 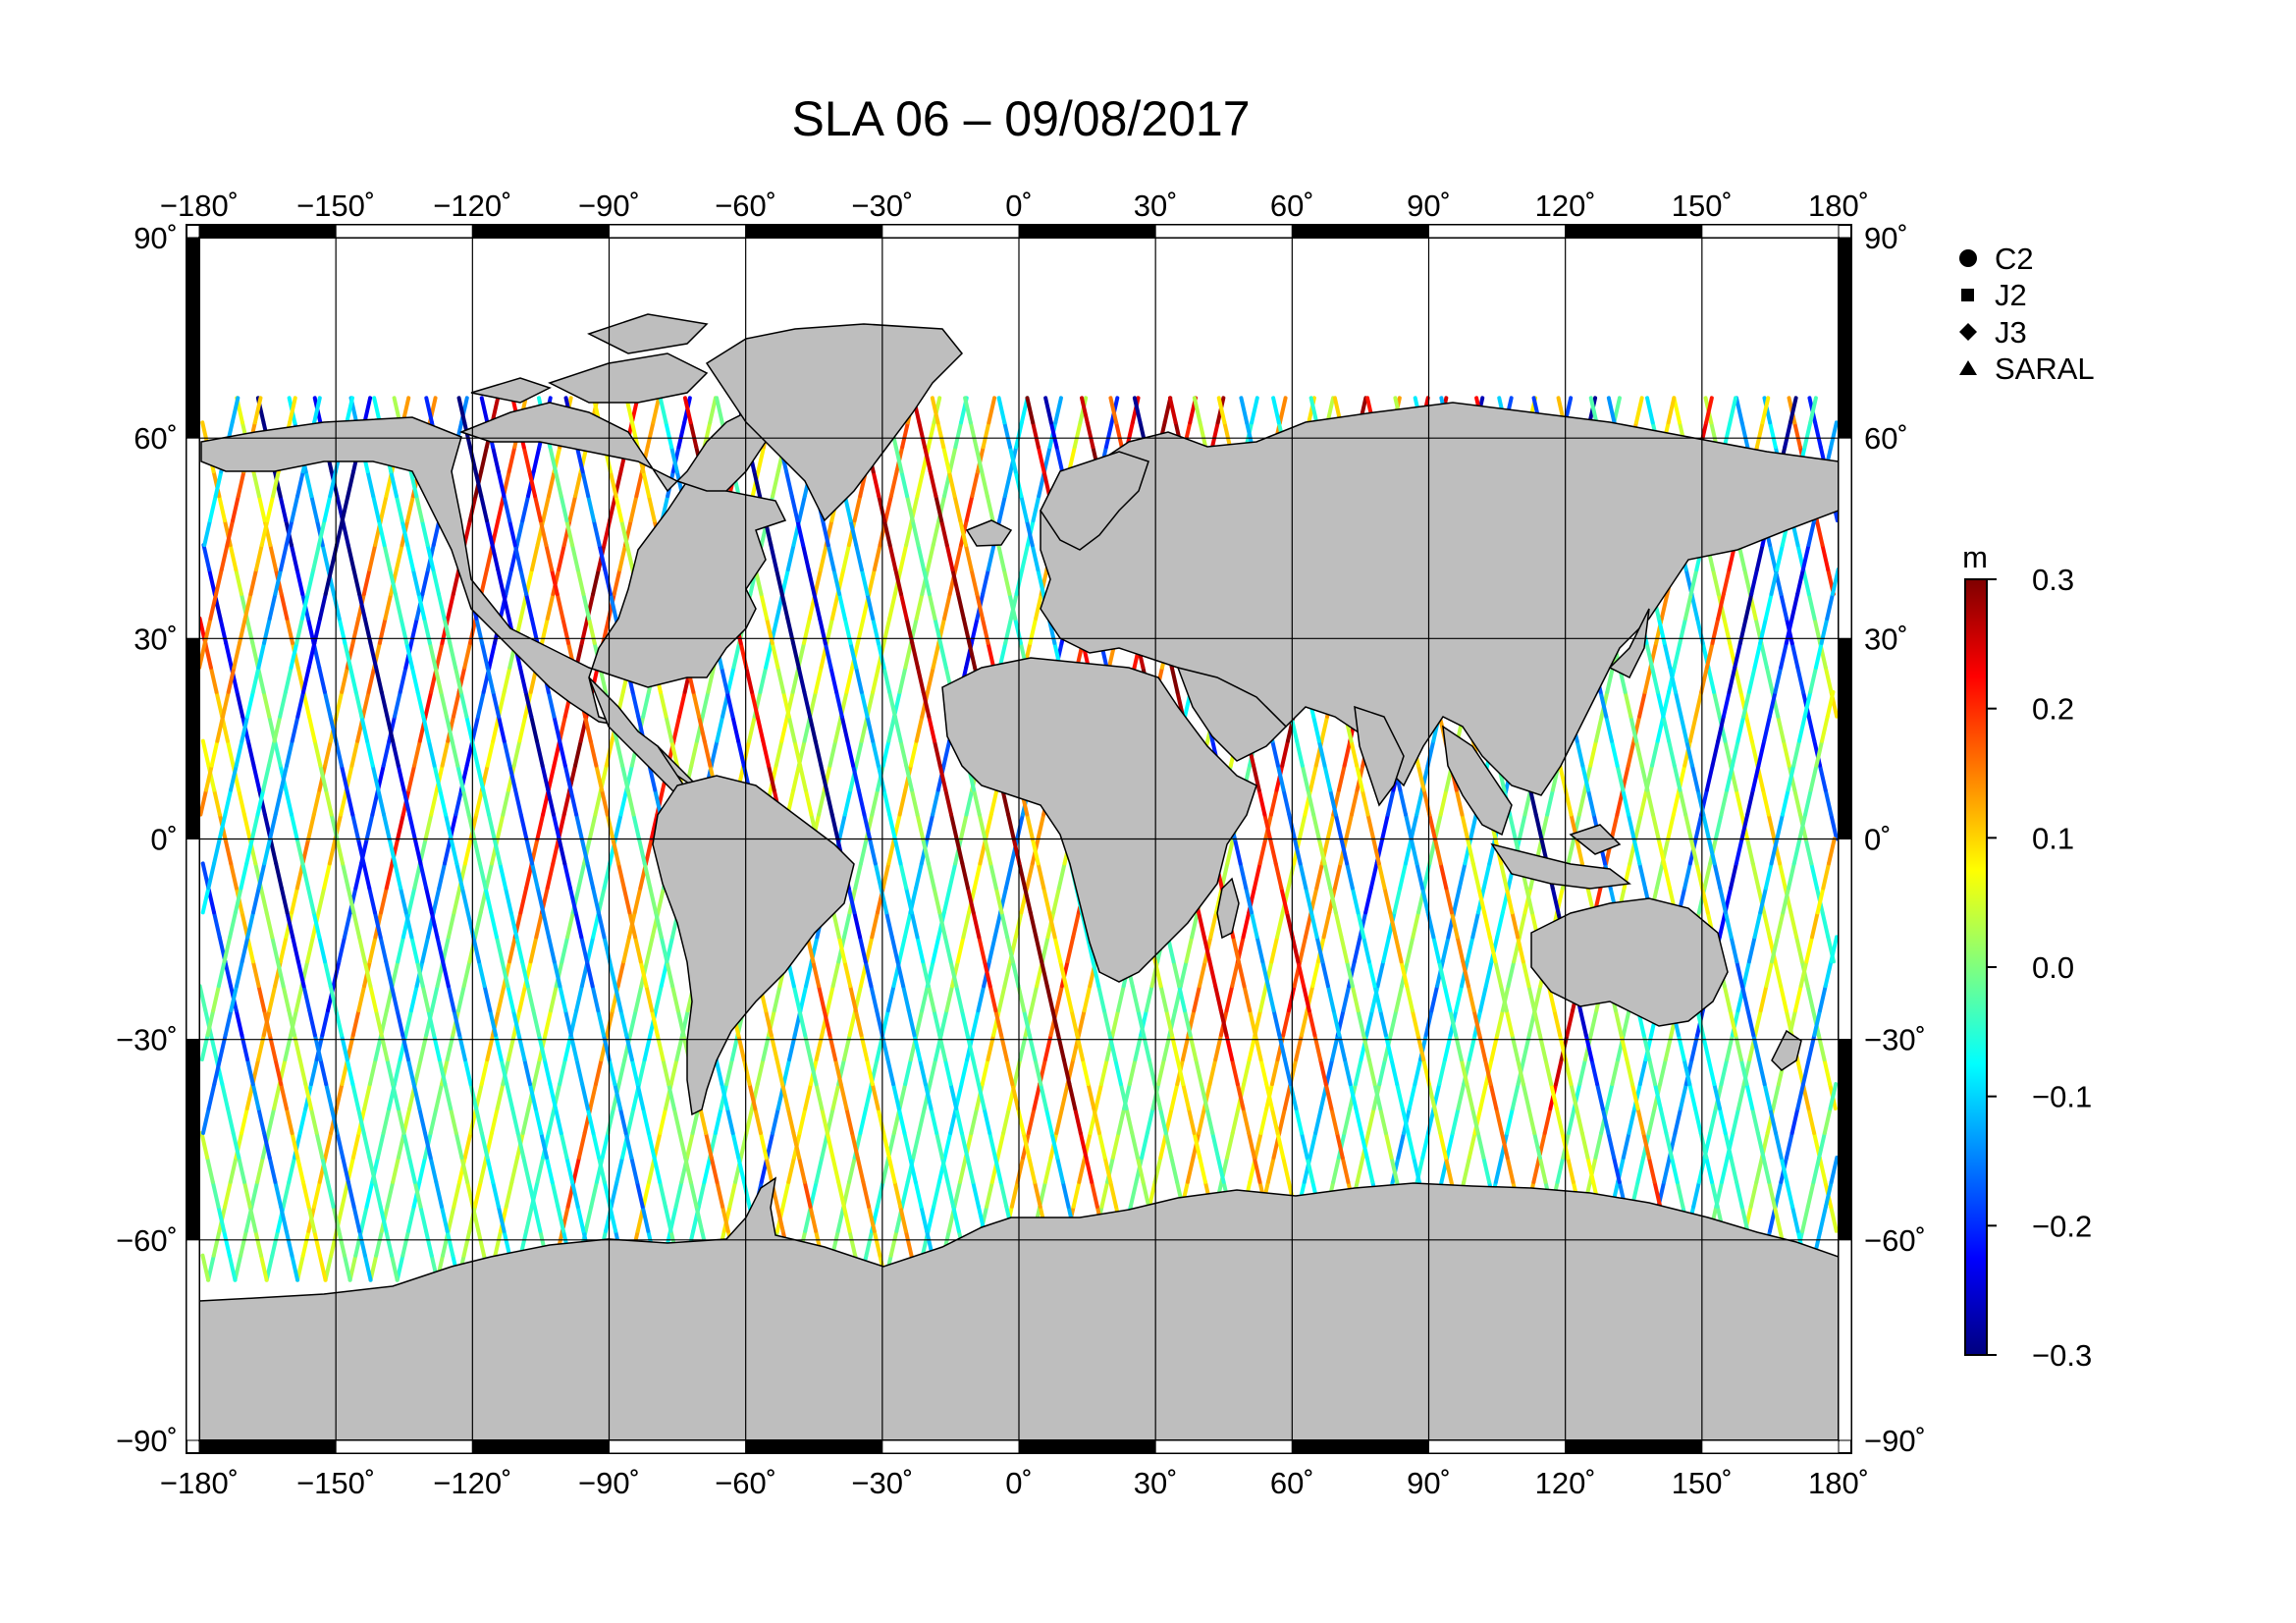 What do you see at coordinates (1895, 1441) in the screenshot?
I see `lat-tick-label-right: −90˚` at bounding box center [1895, 1441].